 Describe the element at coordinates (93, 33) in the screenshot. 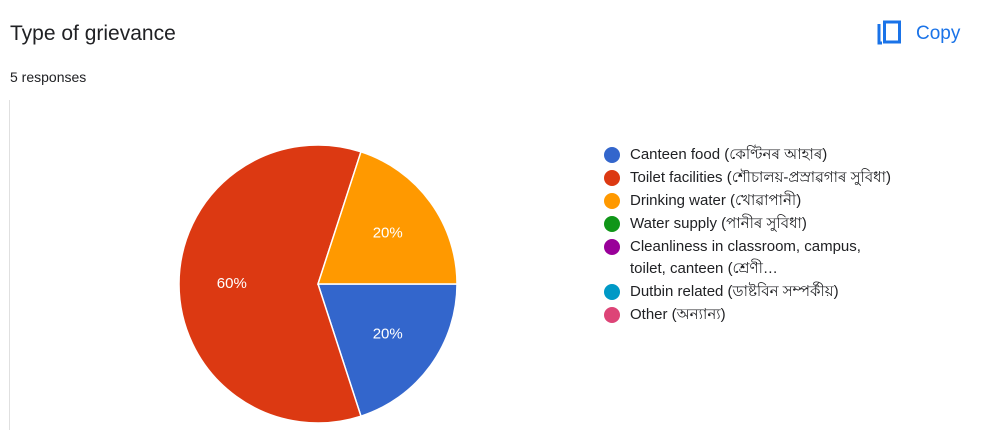

I see `chart-title: Type of grievance` at that location.